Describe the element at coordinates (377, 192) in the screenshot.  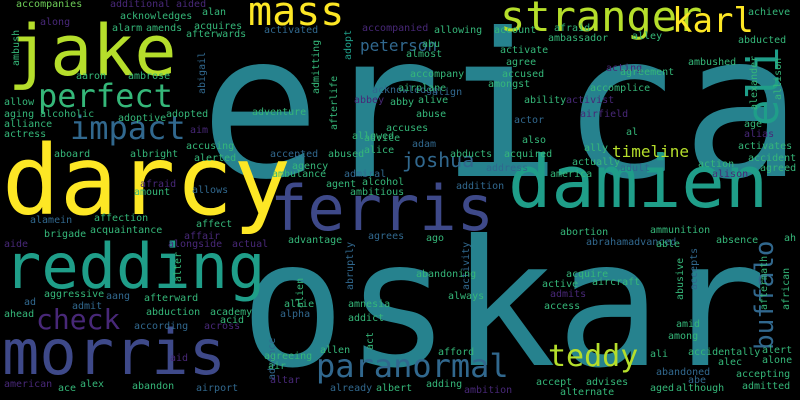
I see `cloud-word: ambitious` at that location.